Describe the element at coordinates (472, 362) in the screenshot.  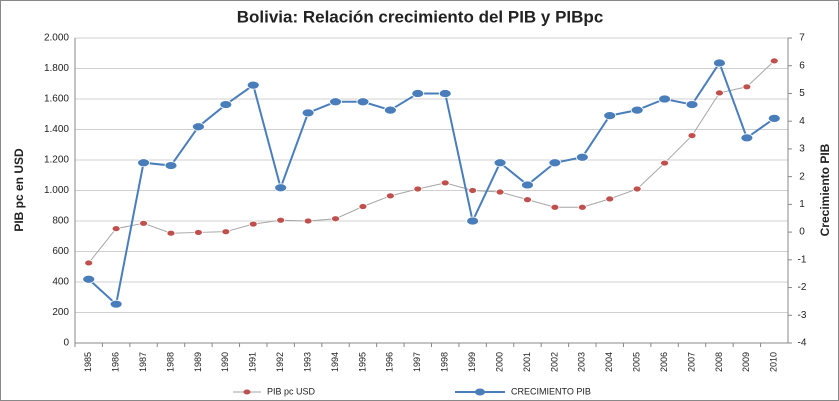
I see `x-tick-label: 1999` at that location.